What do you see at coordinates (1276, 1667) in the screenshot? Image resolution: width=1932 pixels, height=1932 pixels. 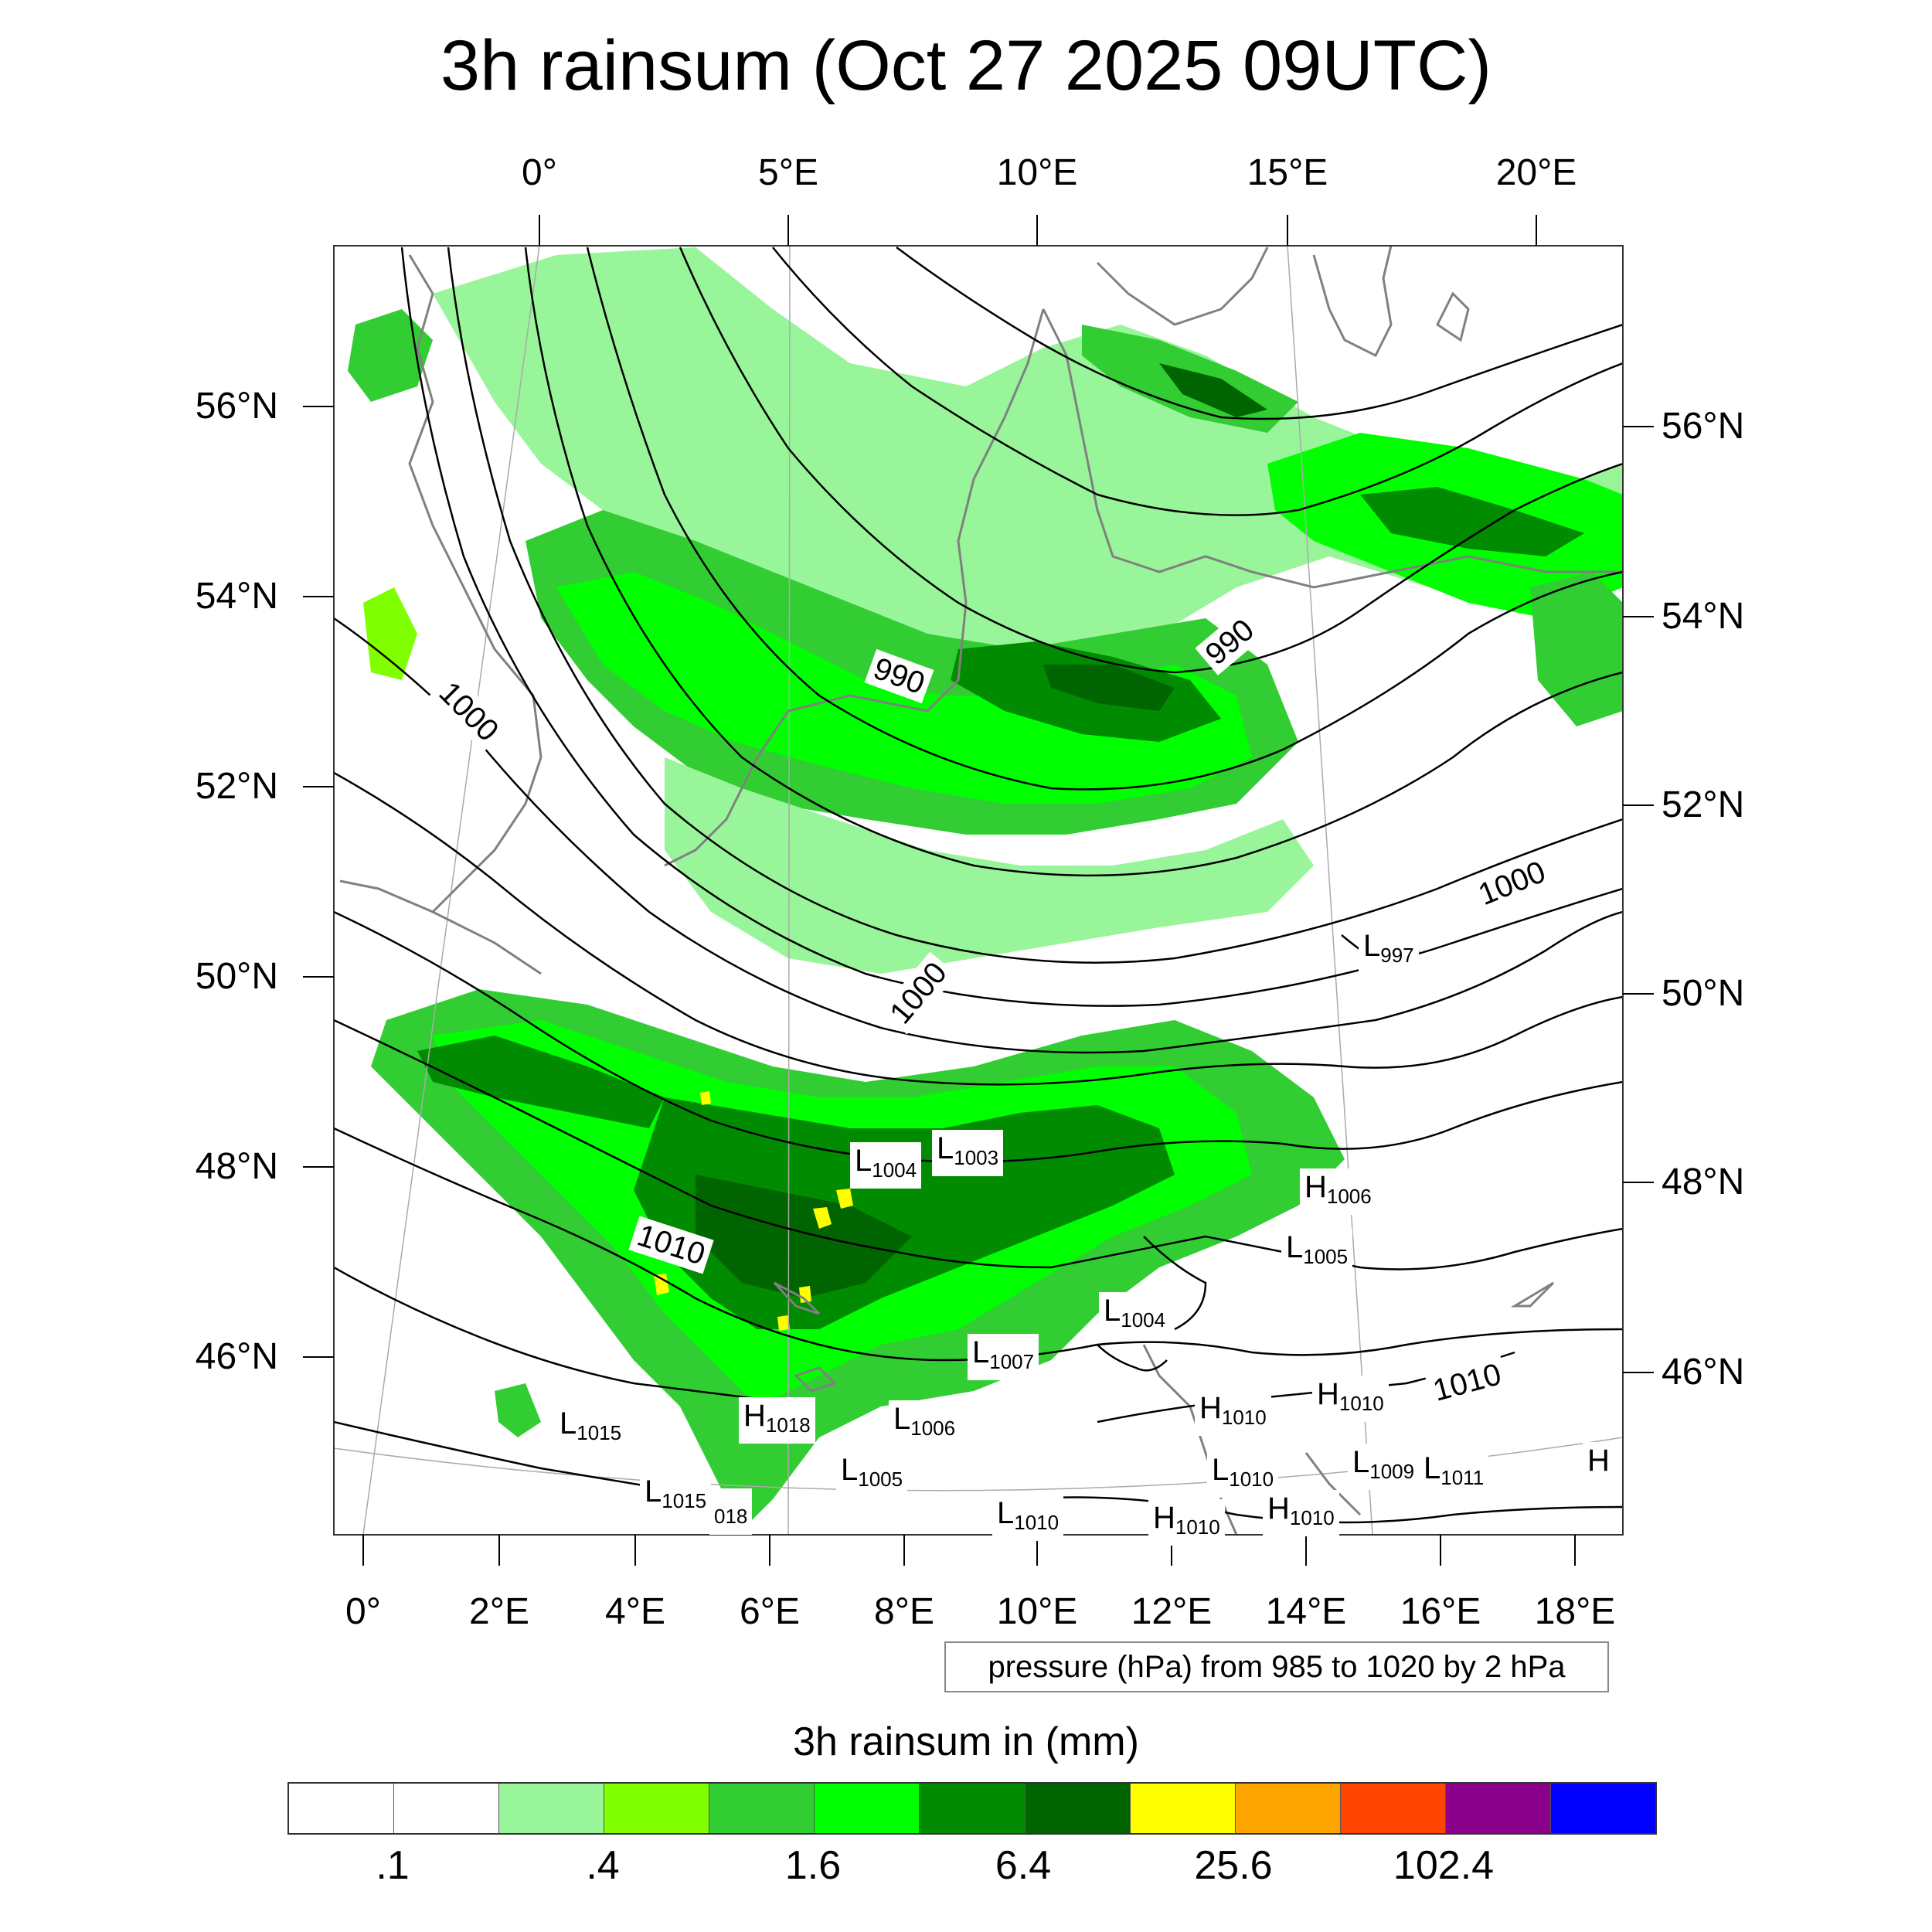 I see `pressure-contour-note: pressure (hPa) from 985 to 1020 by 2 hPa` at bounding box center [1276, 1667].